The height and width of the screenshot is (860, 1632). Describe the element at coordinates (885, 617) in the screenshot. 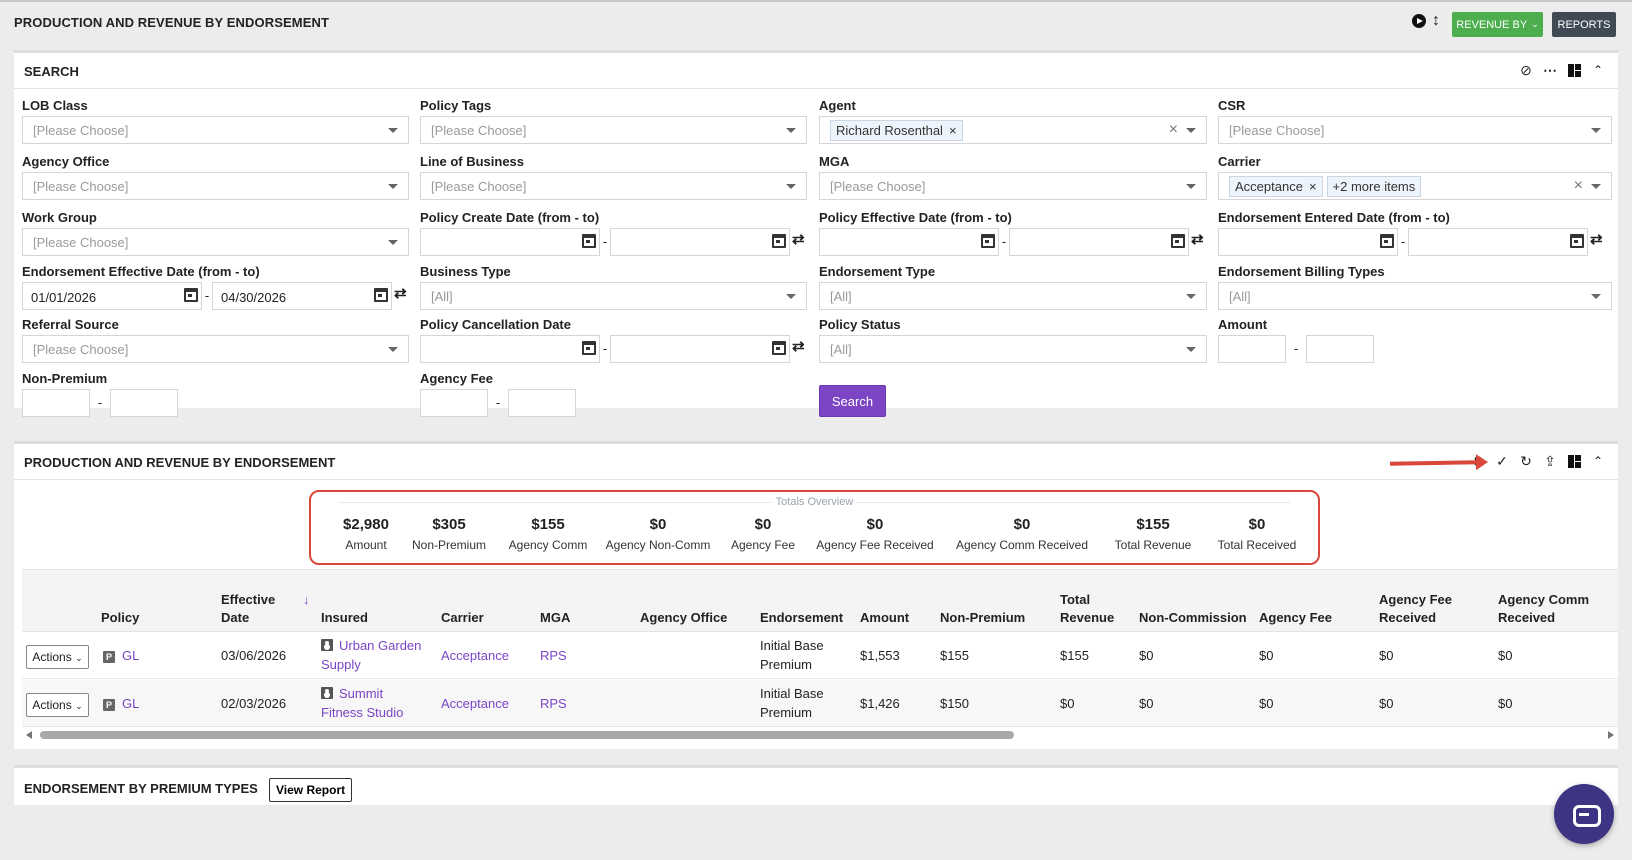

I see `col-amount: Amount` at that location.